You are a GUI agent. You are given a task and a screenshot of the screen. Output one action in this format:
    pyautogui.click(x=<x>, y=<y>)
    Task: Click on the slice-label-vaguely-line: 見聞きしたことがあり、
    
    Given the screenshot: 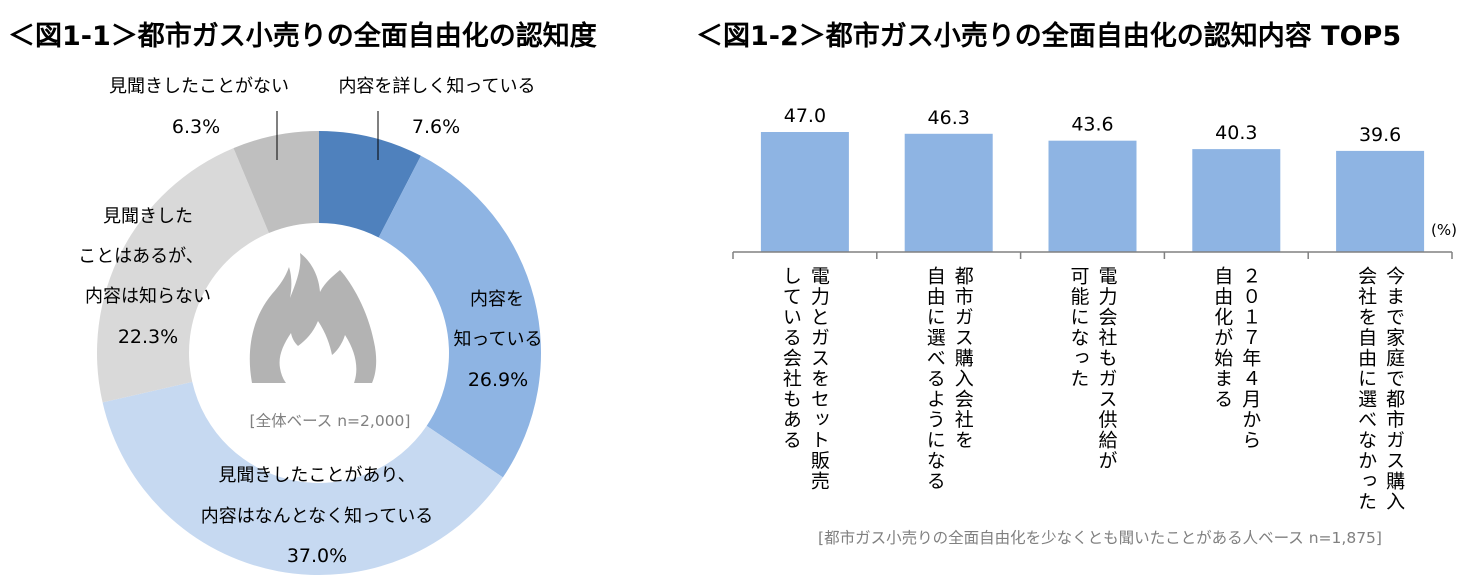 What is the action you would take?
    pyautogui.click(x=316, y=475)
    